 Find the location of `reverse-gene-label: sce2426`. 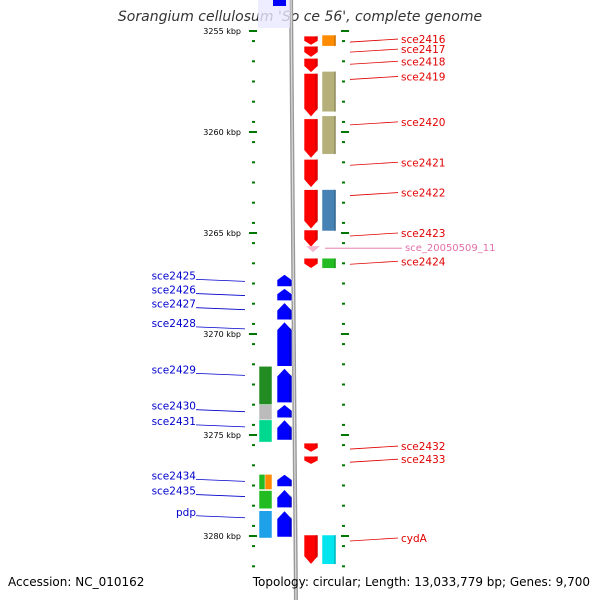

reverse-gene-label: sce2426 is located at coordinates (174, 291).